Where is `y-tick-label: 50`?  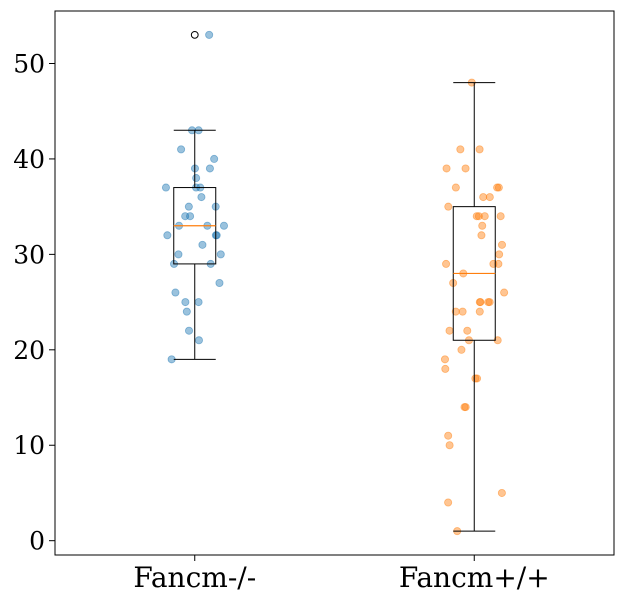 y-tick-label: 50 is located at coordinates (29, 63).